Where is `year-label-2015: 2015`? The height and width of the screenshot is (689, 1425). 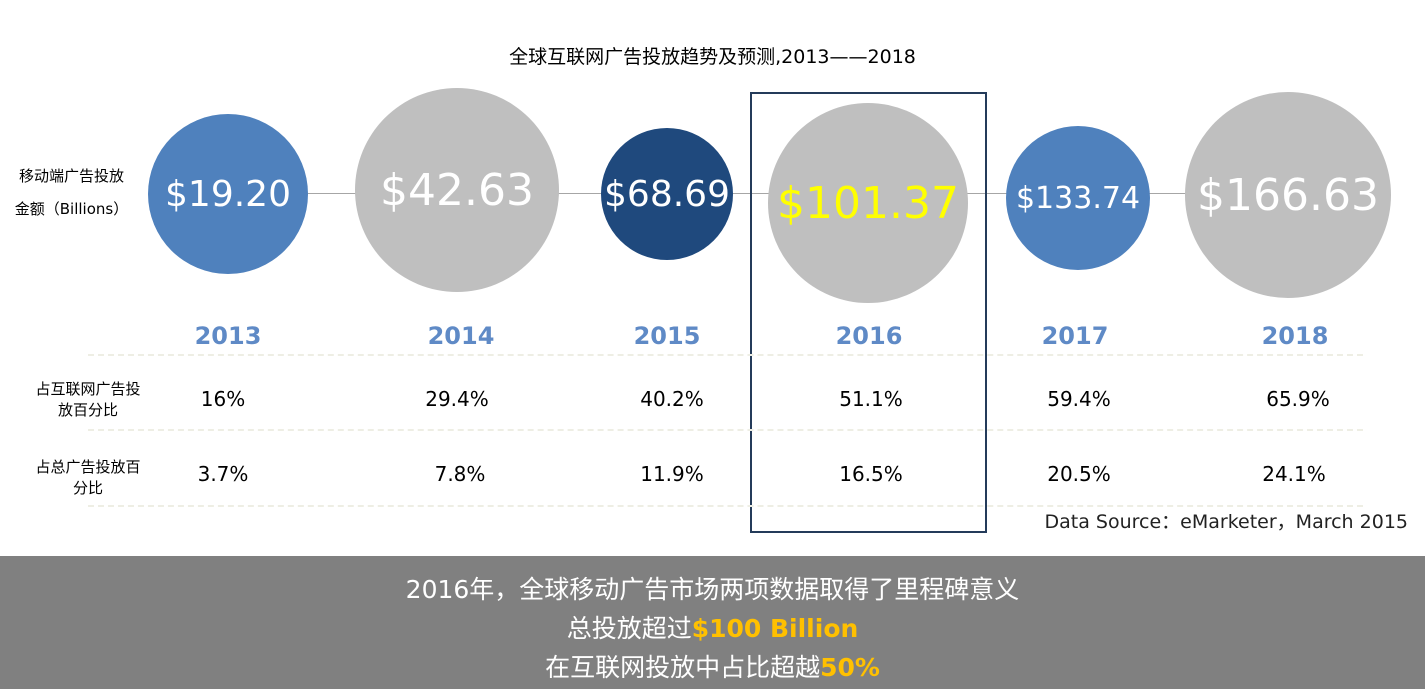
year-label-2015: 2015 is located at coordinates (667, 336).